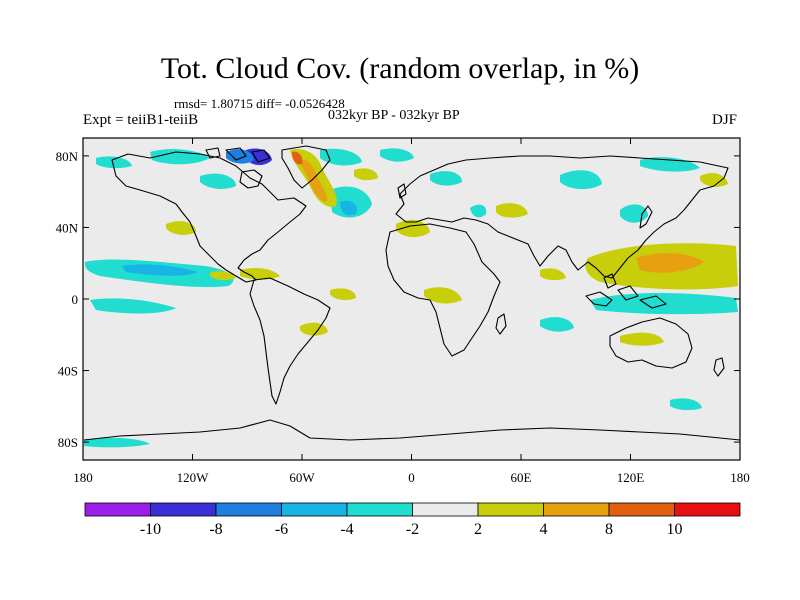 This screenshot has height=600, width=800. I want to click on colorbar-label: -4, so click(346, 529).